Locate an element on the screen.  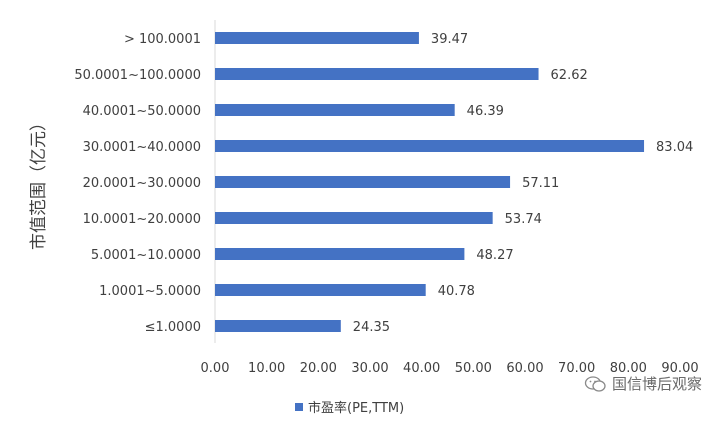
data-label: 24.35 is located at coordinates (371, 327).